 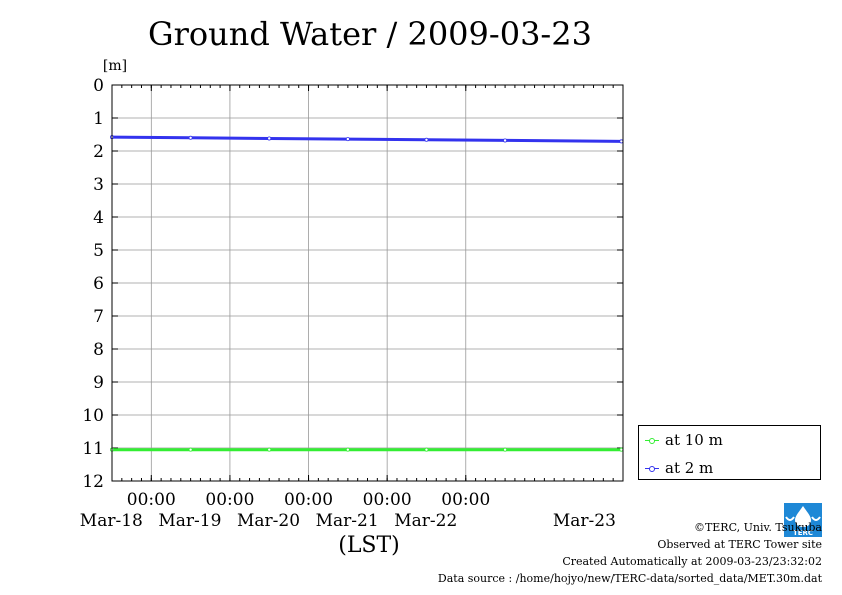 I want to click on chart-title: Ground Water / 2009-03-23, so click(x=370, y=34).